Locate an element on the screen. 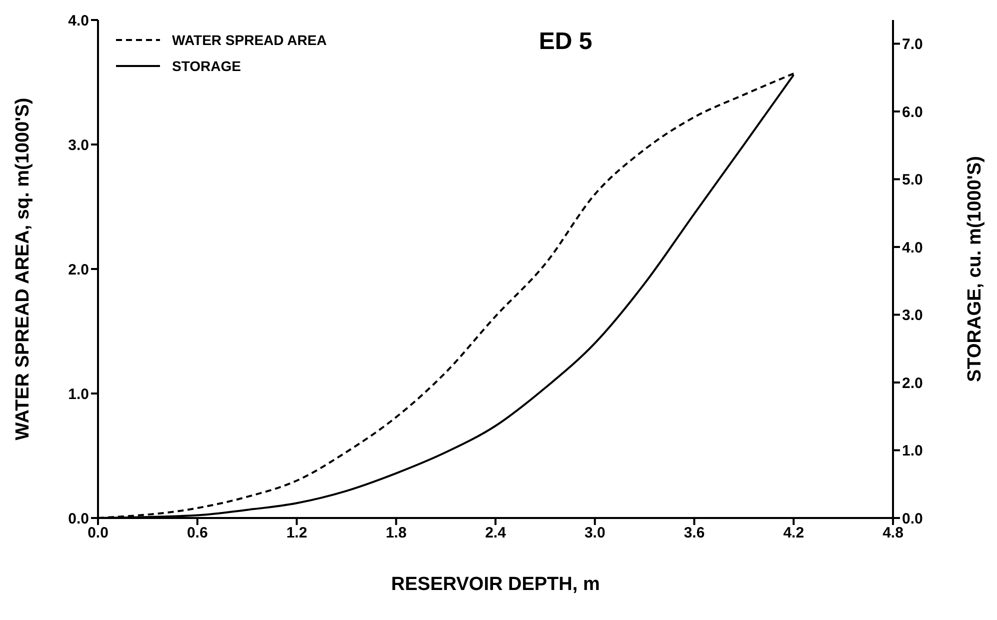 Image resolution: width=997 pixels, height=620 pixels. y2-tick-label: 1.0 is located at coordinates (912, 451).